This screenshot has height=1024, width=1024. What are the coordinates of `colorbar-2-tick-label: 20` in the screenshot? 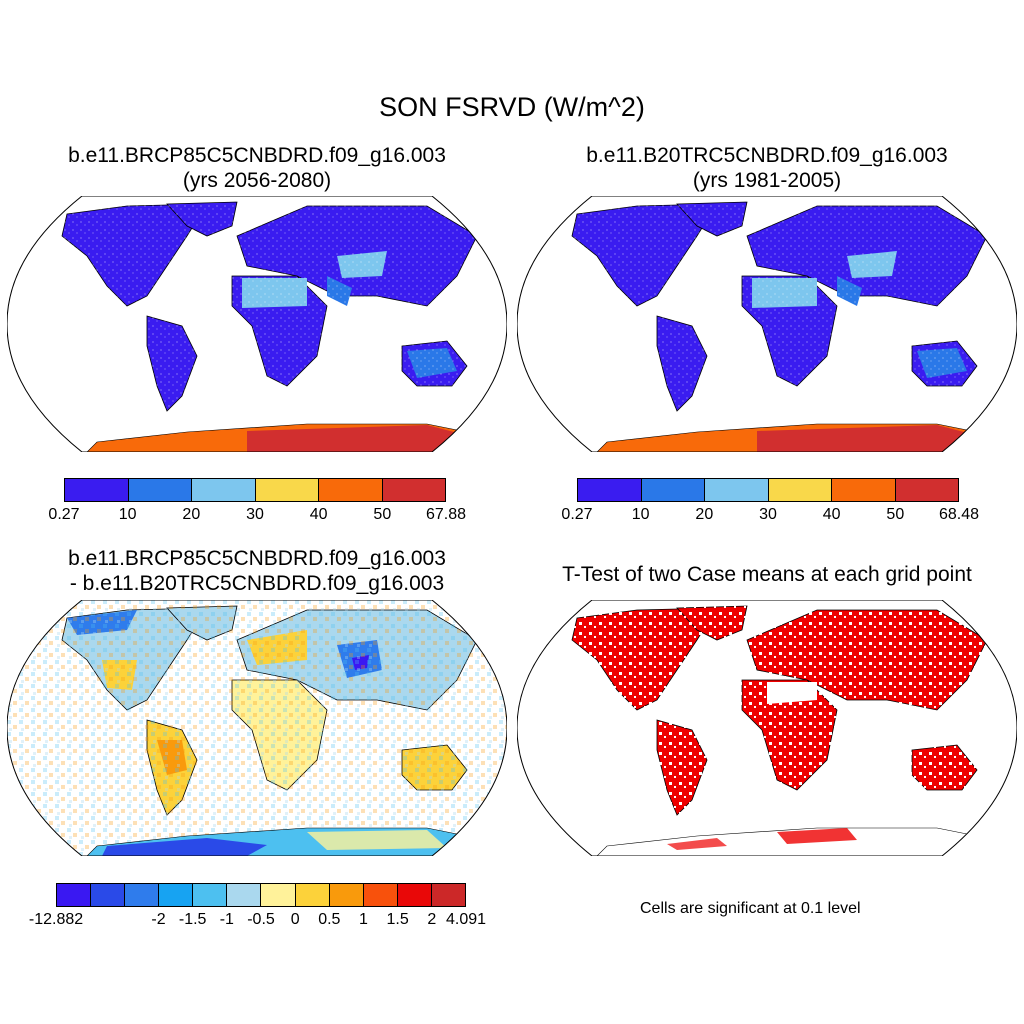 It's located at (704, 514).